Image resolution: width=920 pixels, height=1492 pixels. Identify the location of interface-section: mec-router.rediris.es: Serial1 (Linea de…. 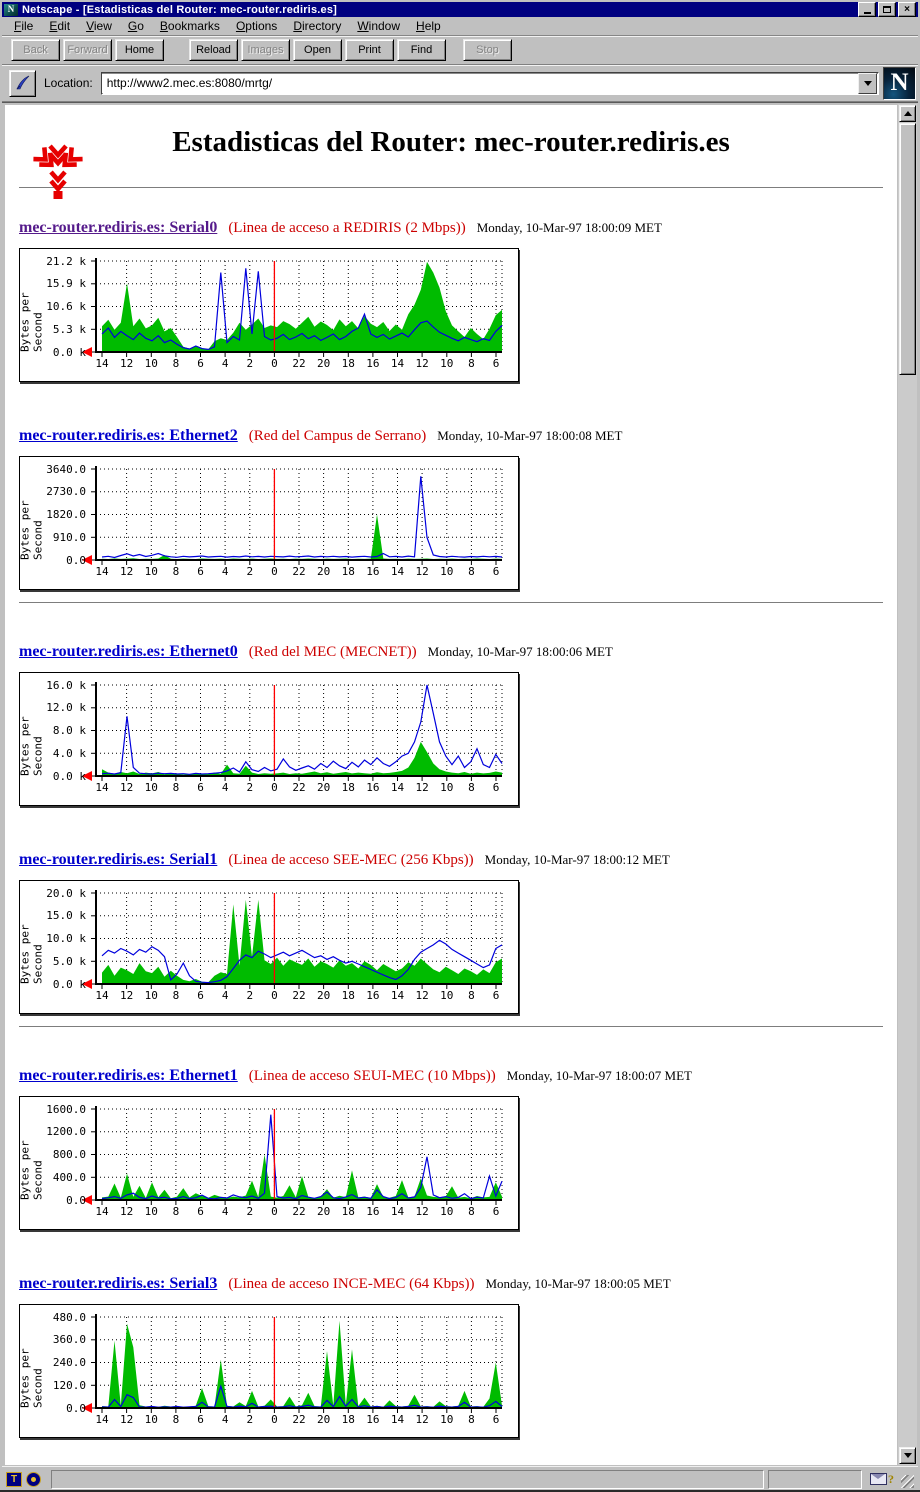
(451, 931).